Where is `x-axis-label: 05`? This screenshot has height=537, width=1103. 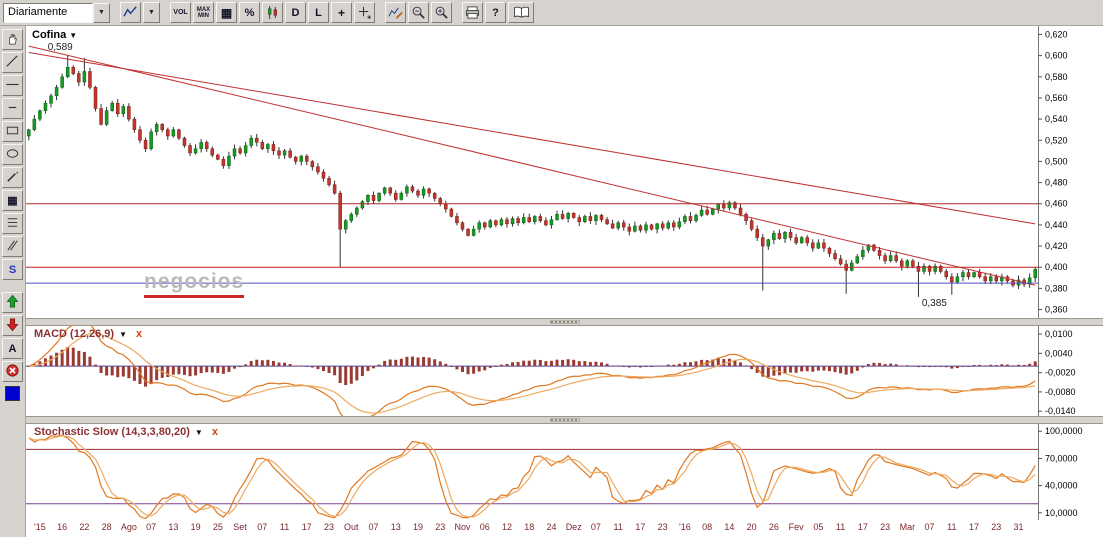
x-axis-label: 05 is located at coordinates (818, 527).